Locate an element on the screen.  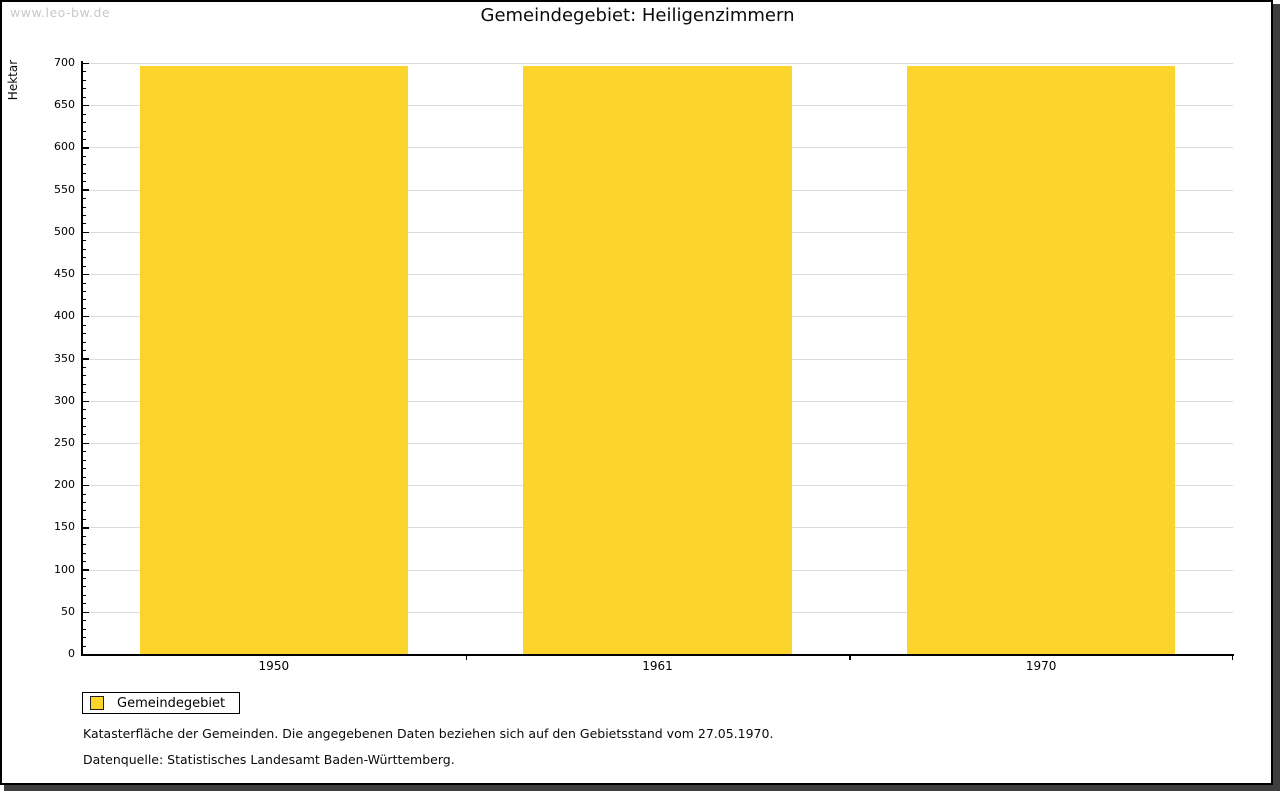
gridline is located at coordinates (657, 63).